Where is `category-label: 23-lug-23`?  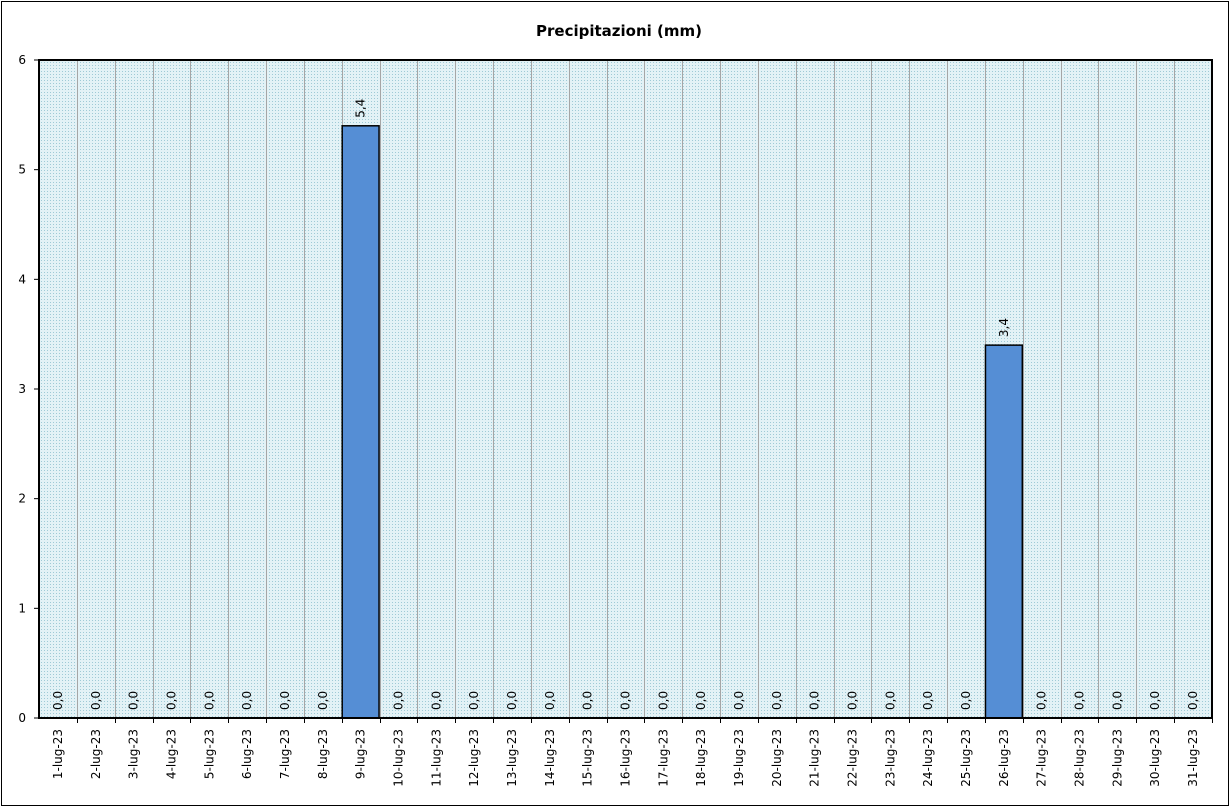 category-label: 23-lug-23 is located at coordinates (890, 758).